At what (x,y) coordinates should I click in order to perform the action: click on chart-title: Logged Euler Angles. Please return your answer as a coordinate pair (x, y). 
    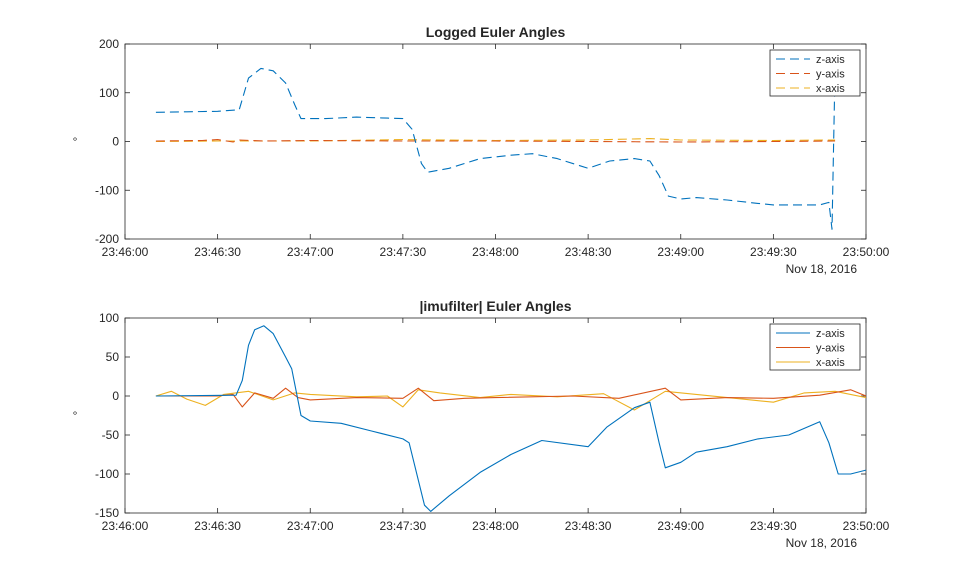
    Looking at the image, I should click on (496, 32).